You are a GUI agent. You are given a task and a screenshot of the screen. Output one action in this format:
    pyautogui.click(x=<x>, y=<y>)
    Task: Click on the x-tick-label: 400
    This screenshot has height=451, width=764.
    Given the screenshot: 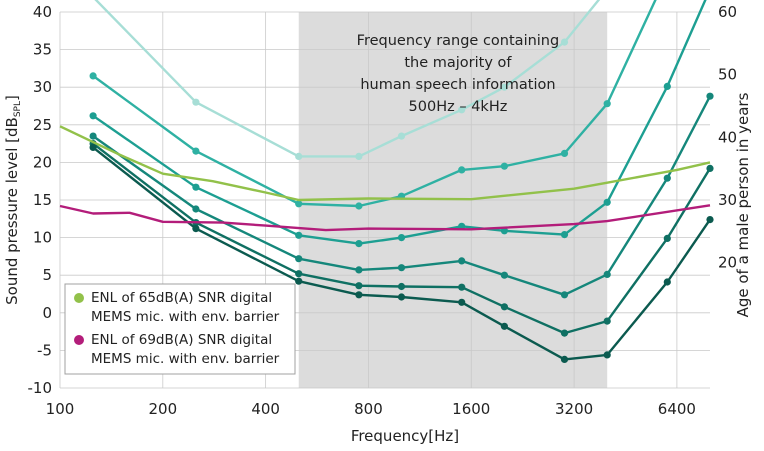 What is the action you would take?
    pyautogui.click(x=265, y=409)
    